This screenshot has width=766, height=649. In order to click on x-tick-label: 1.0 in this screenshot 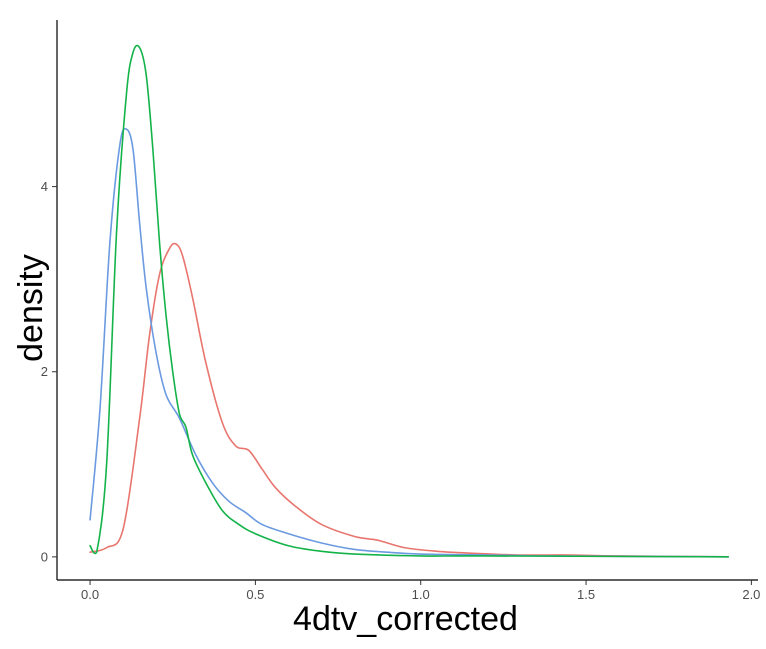, I will do `click(421, 594)`.